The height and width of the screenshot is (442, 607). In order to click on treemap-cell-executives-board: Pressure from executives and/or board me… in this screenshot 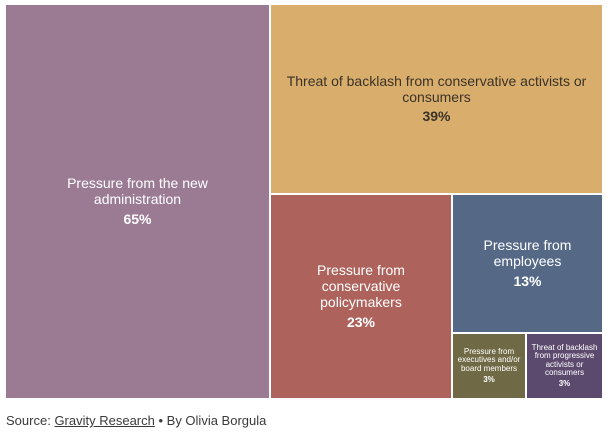, I will do `click(489, 366)`.